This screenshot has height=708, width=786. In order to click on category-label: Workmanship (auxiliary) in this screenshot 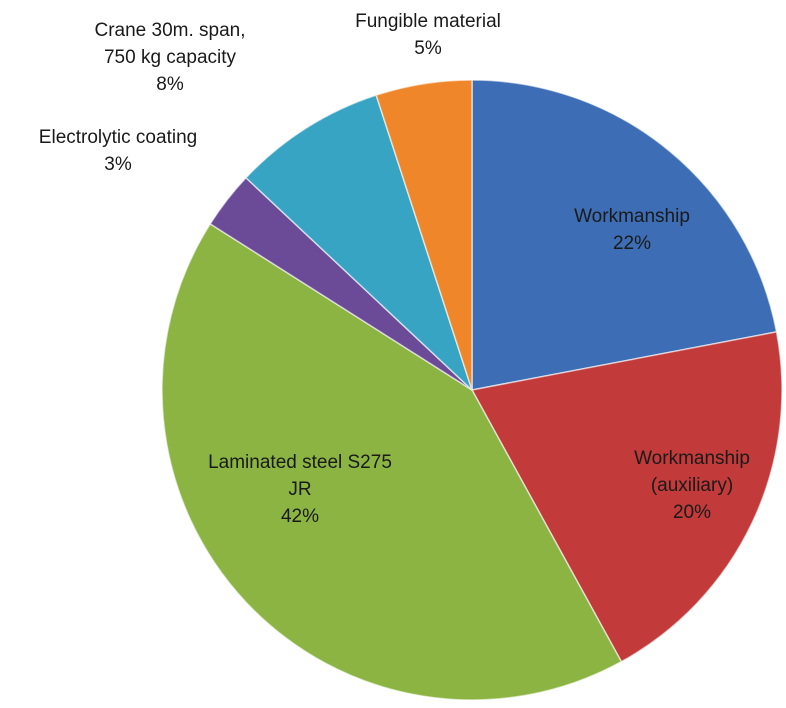, I will do `click(692, 472)`.